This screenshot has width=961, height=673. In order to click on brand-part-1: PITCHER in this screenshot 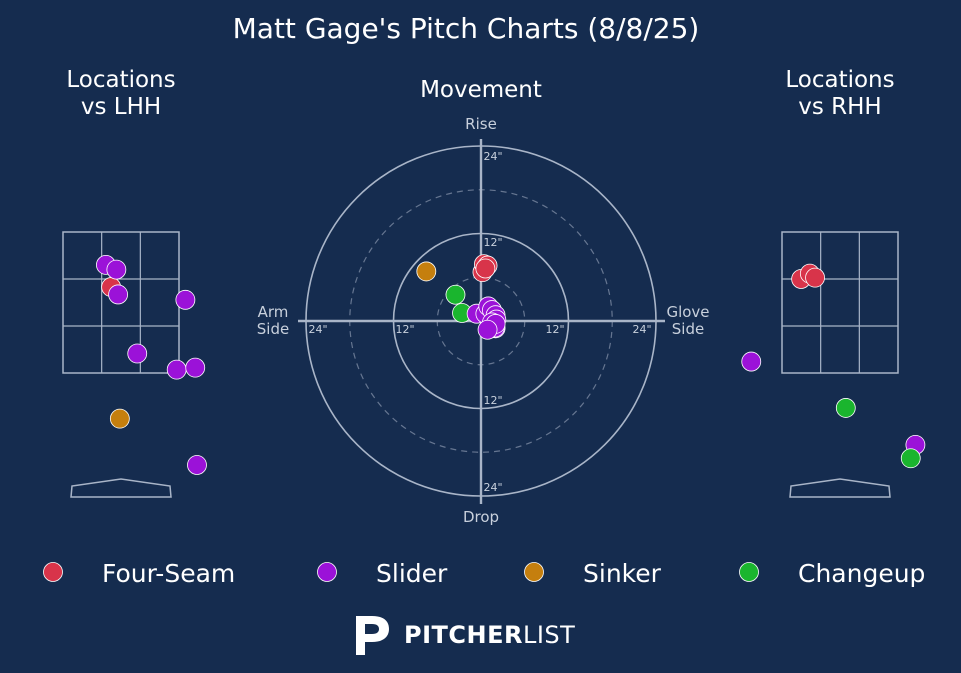, I will do `click(463, 635)`.